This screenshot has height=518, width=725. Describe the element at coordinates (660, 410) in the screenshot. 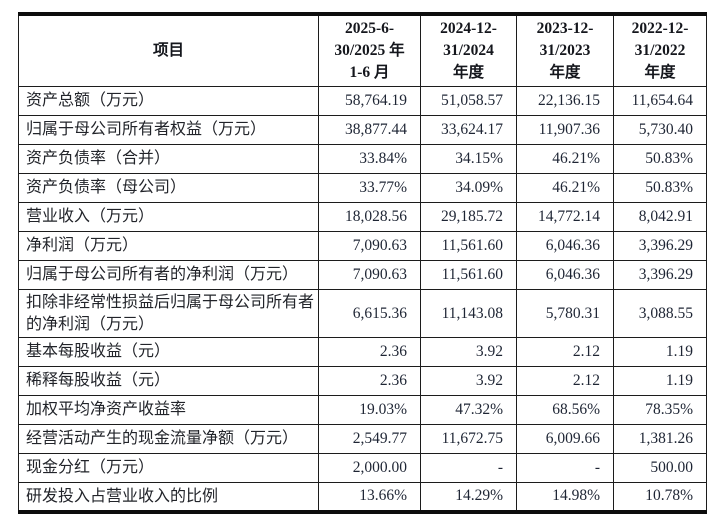

I see `value-cell: 78.35%` at that location.